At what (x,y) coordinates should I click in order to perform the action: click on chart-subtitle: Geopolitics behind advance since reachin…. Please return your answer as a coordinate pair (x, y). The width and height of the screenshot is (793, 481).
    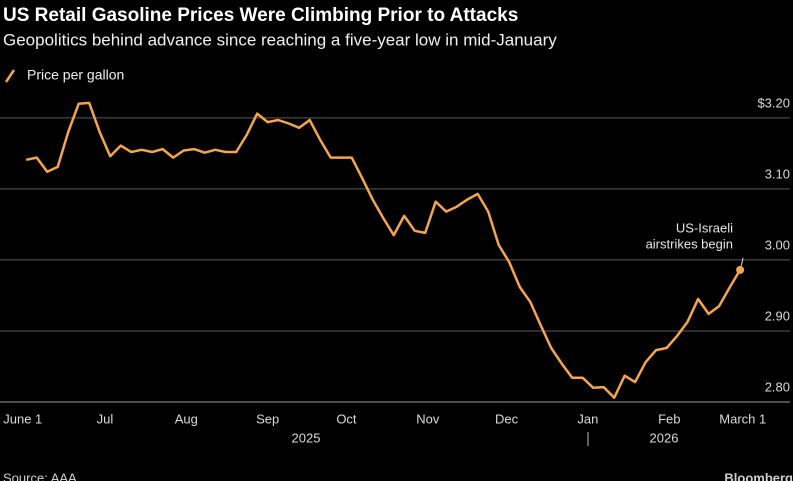
    Looking at the image, I should click on (280, 39).